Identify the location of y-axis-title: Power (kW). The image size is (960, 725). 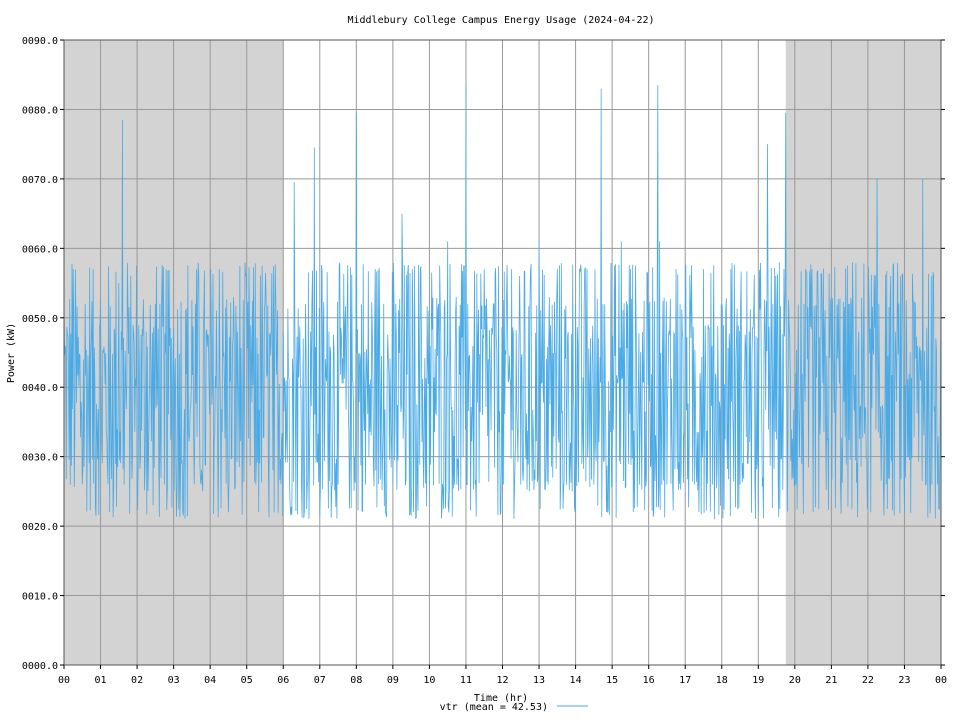
(11, 353).